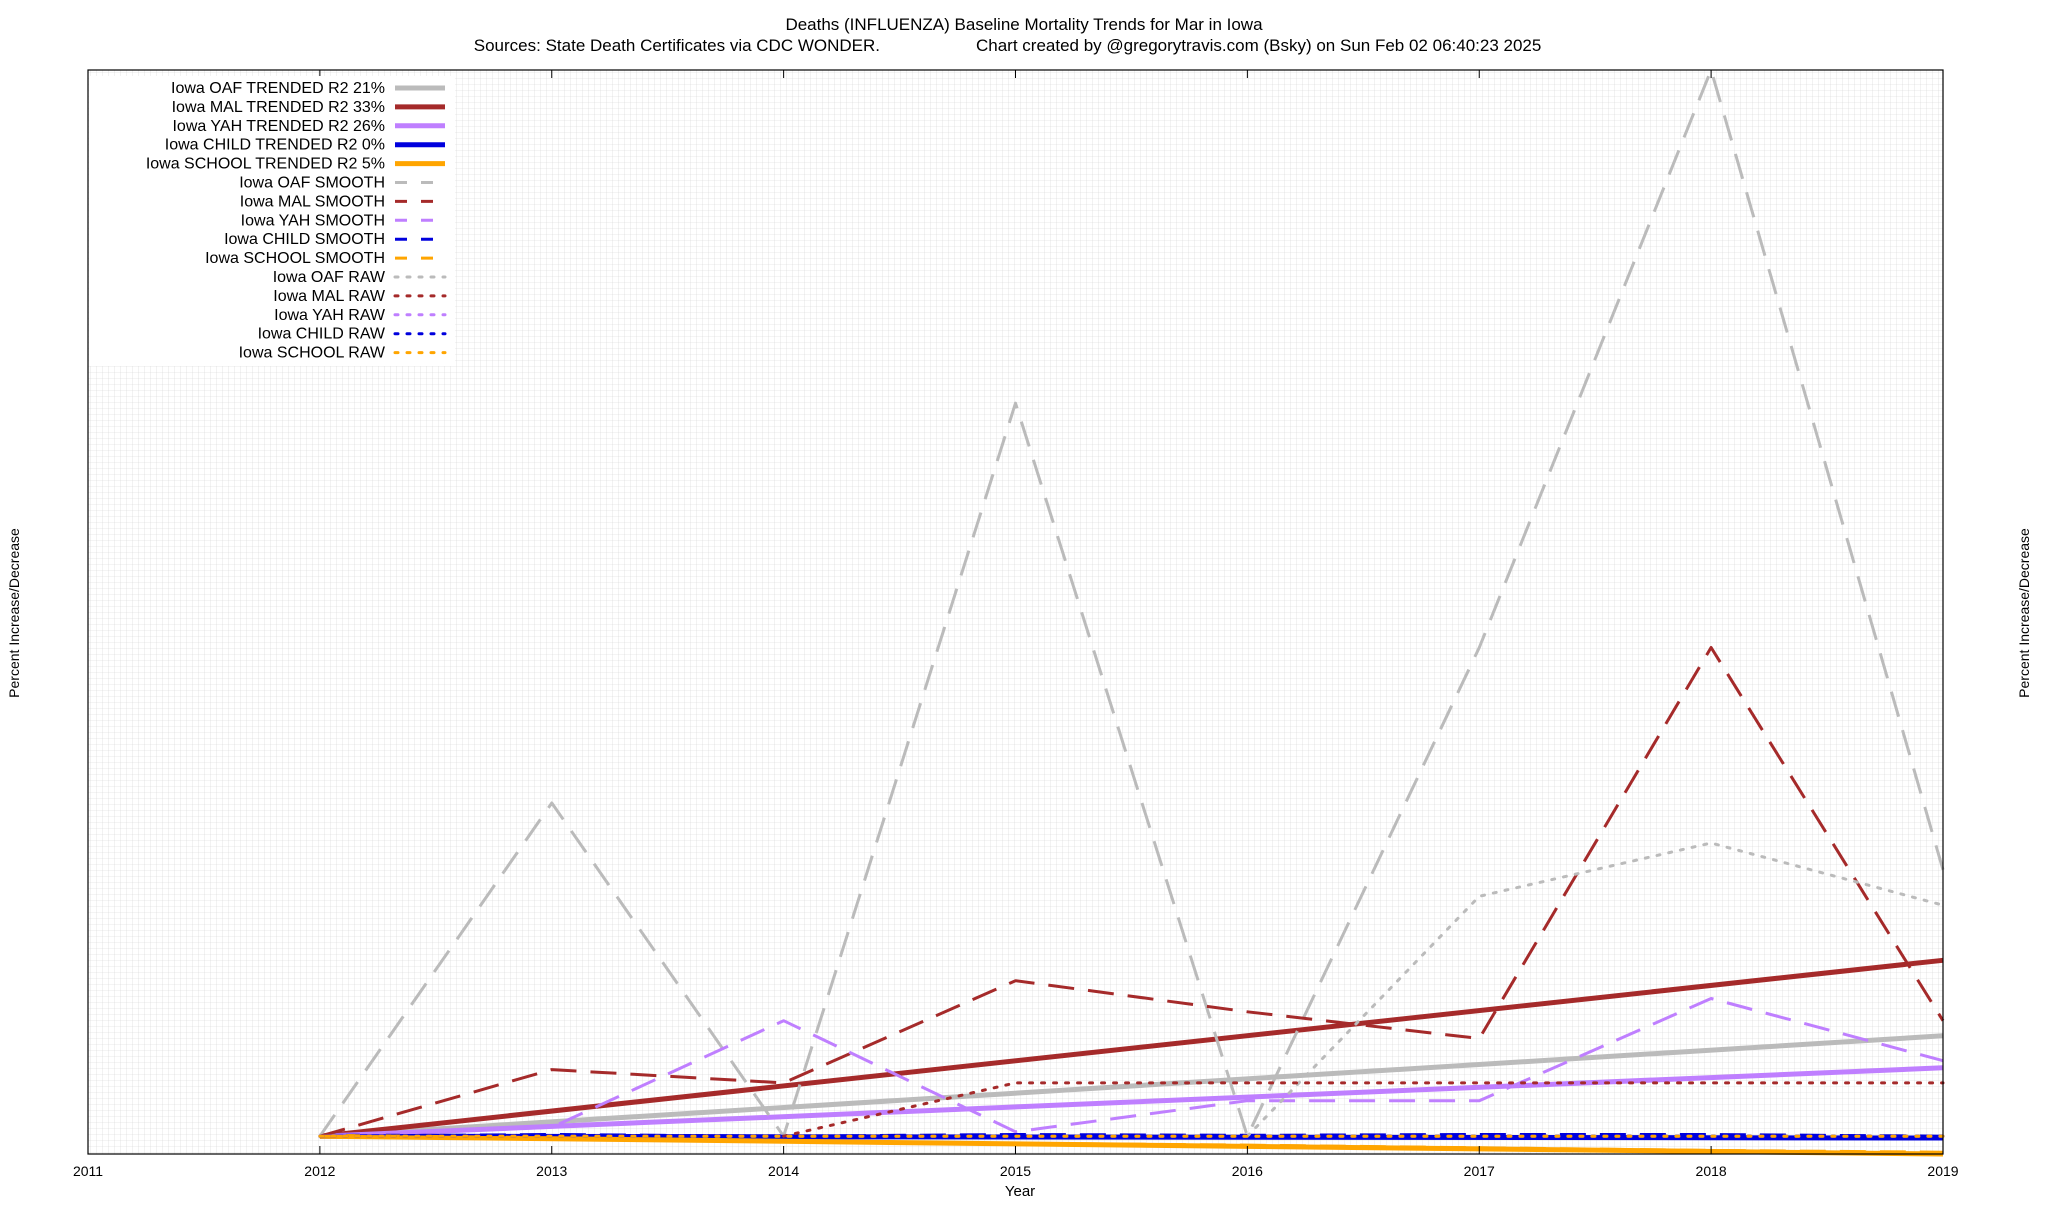 The image size is (2048, 1205). Describe the element at coordinates (1711, 1171) in the screenshot. I see `x-tick-label-7: 2018` at that location.